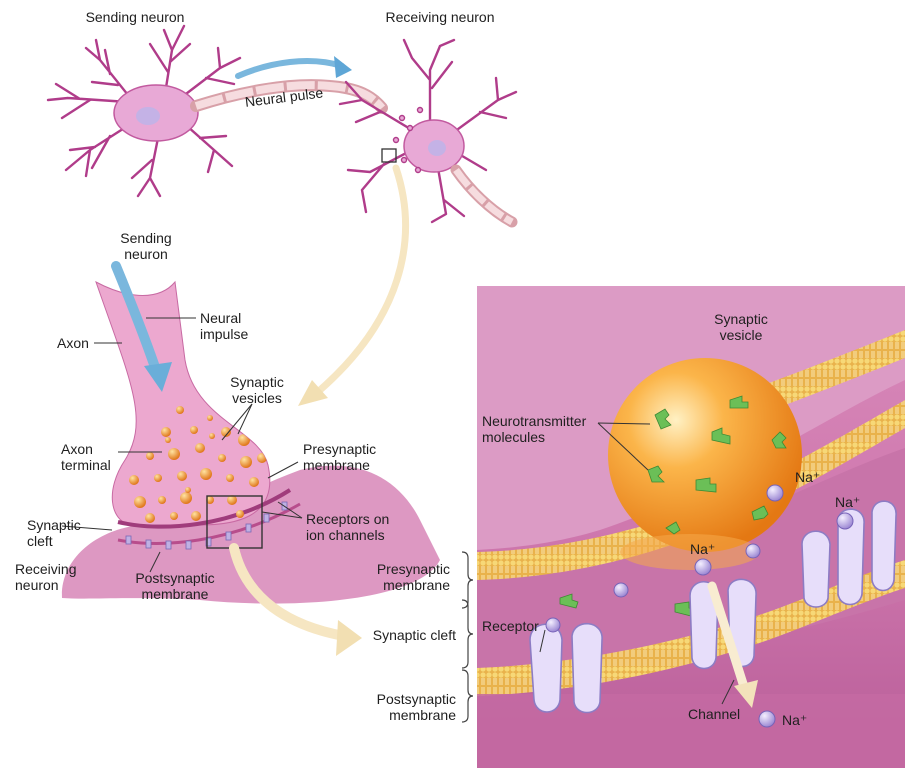 The width and height of the screenshot is (909, 774). What do you see at coordinates (848, 502) in the screenshot?
I see `label-na-2: Na⁺` at bounding box center [848, 502].